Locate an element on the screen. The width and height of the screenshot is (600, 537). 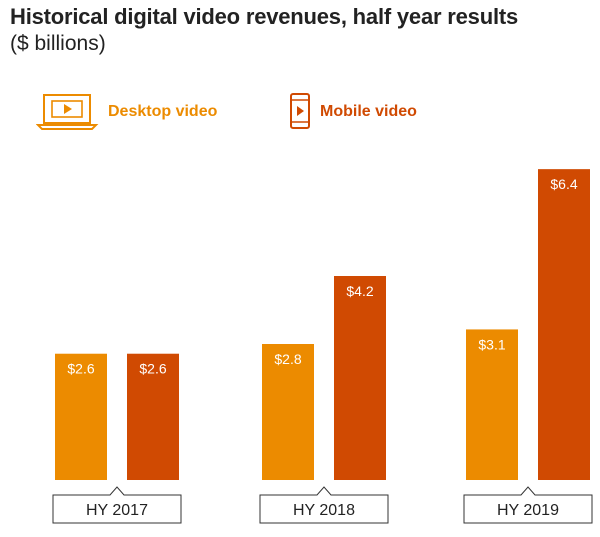
legend-item-desktop: Desktop video is located at coordinates (126, 112).